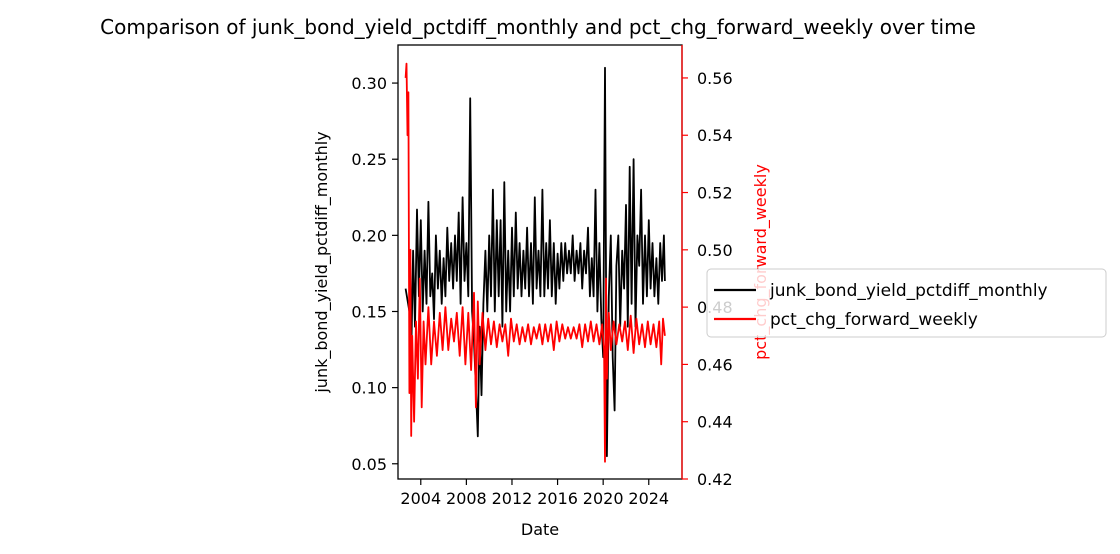  I want to click on left-y-axis-label: junk_bond_yield_pctdiff_monthly, so click(322, 262).